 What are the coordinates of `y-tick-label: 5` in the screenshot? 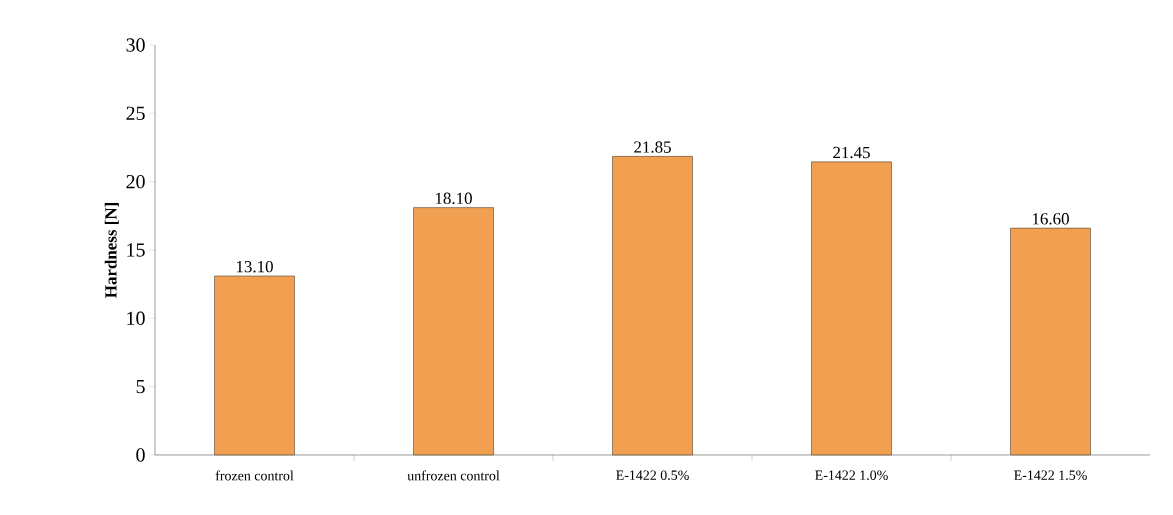 It's located at (140, 387).